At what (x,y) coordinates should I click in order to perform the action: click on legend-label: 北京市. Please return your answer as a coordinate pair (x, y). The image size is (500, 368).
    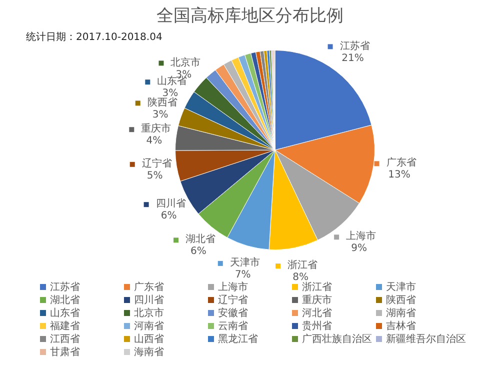
    Looking at the image, I should click on (185, 62).